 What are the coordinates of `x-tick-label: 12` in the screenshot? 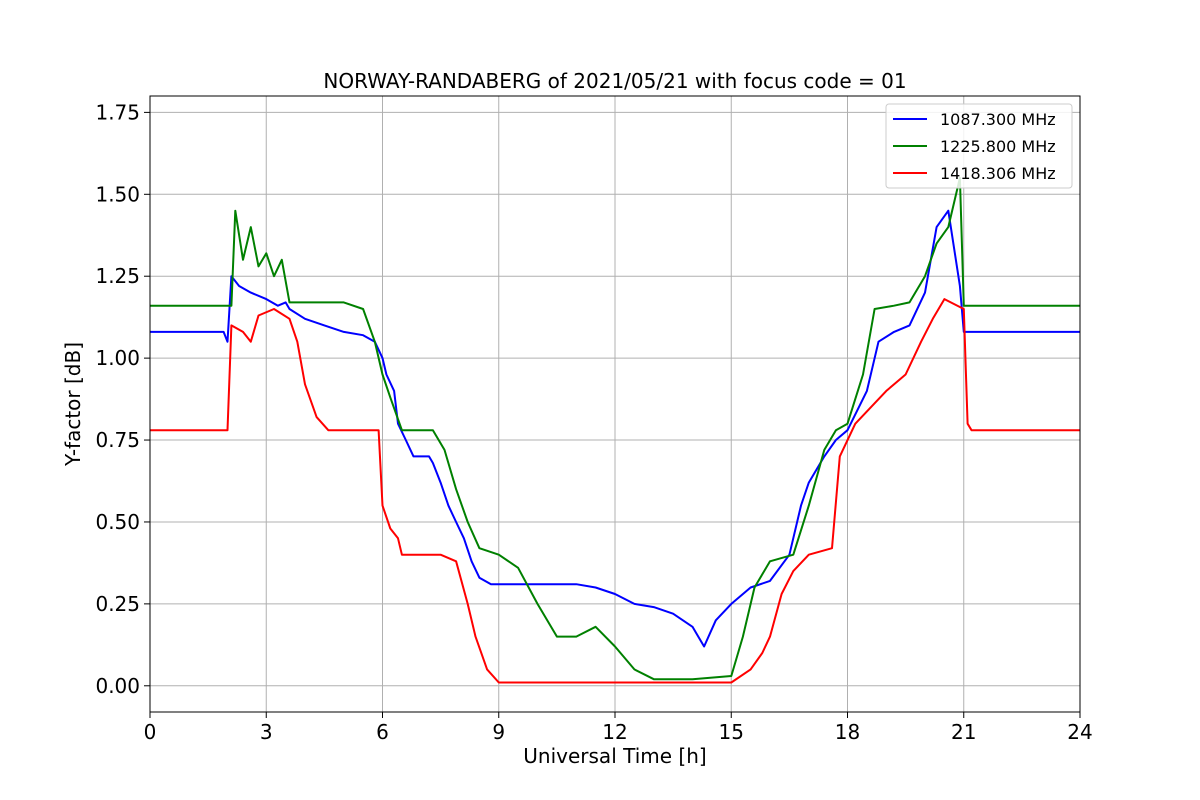 It's located at (614, 732).